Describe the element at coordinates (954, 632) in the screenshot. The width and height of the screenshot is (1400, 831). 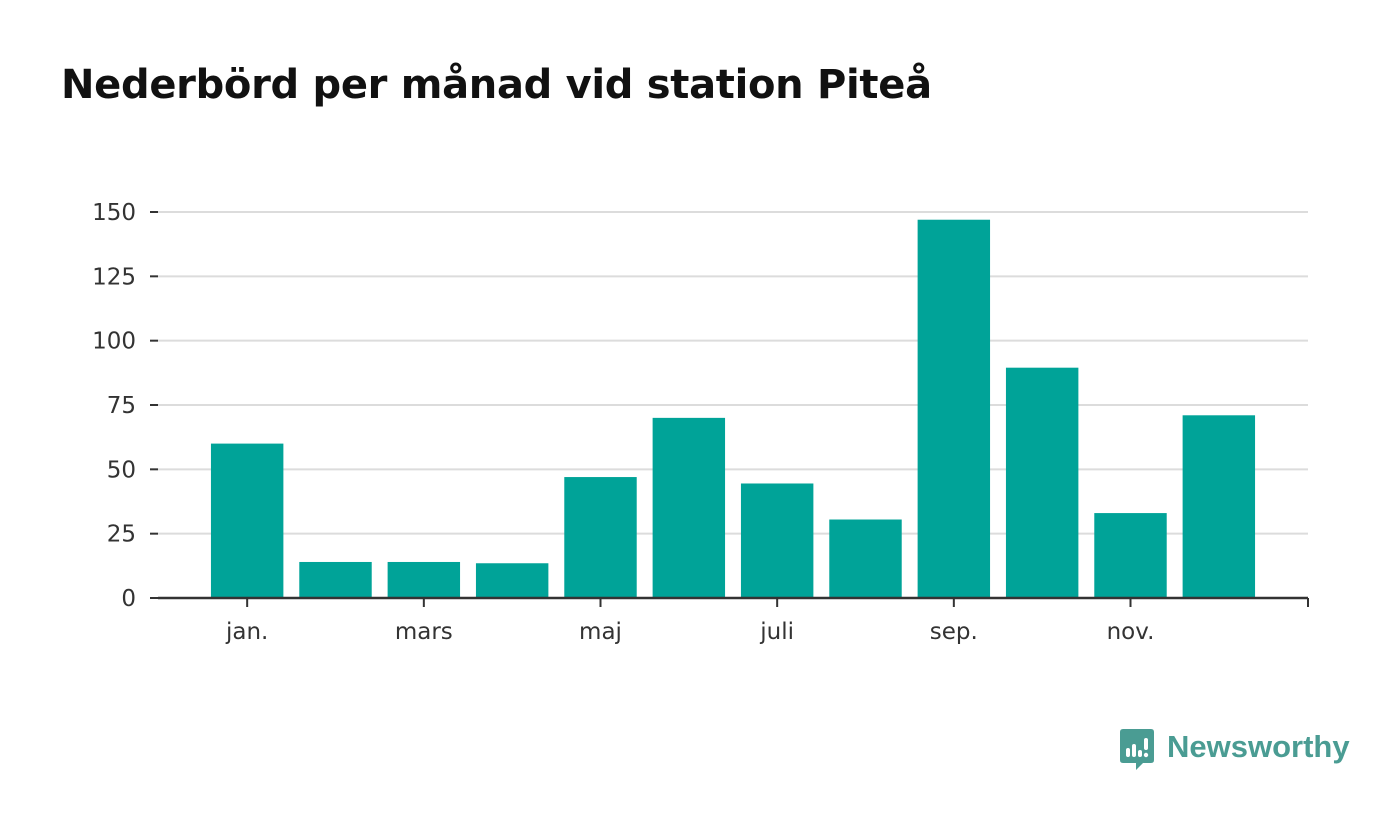
I see `x-tick-label: sep.` at that location.